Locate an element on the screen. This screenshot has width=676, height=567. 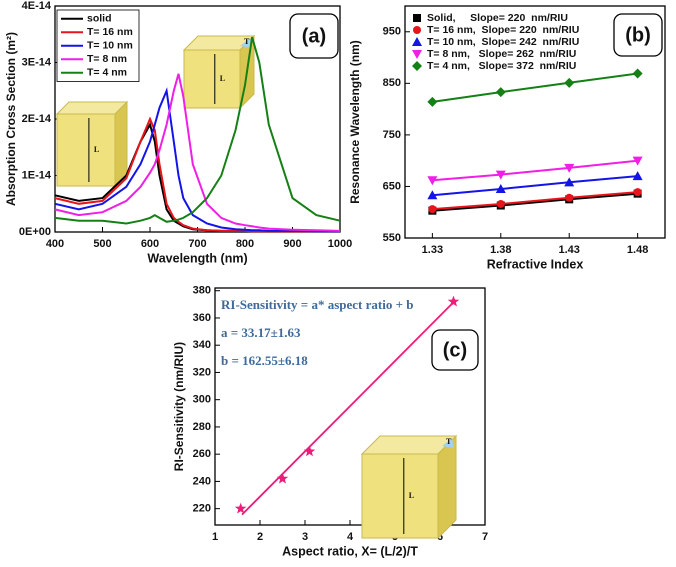
legend-label: T= 8 nm is located at coordinates (107, 59).